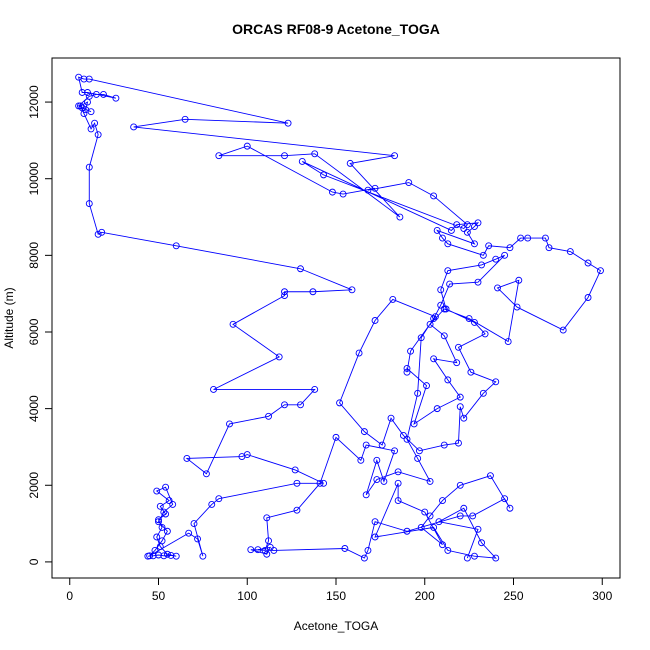 The width and height of the screenshot is (650, 650). Describe the element at coordinates (336, 626) in the screenshot. I see `x-axis-label: Acetone_TOGA` at that location.